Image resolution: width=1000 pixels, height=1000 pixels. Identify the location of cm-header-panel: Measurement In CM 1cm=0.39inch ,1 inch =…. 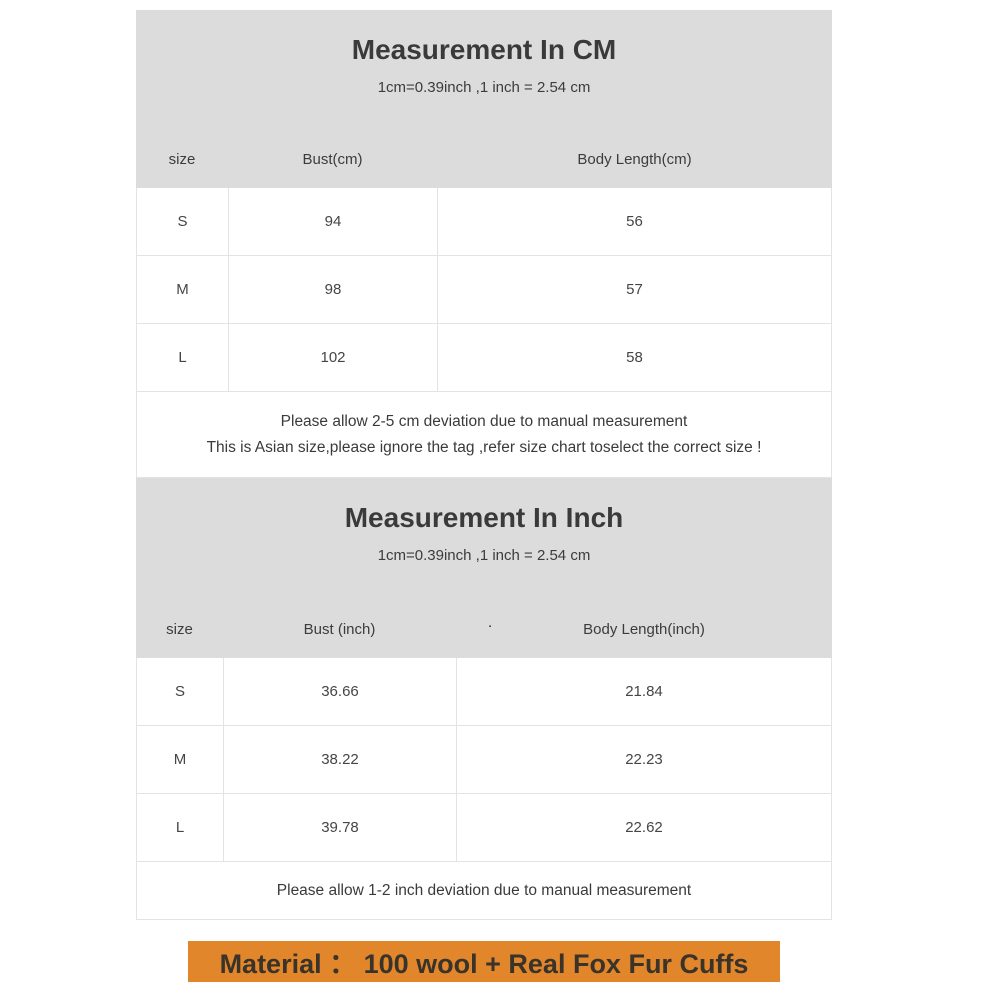
(484, 99).